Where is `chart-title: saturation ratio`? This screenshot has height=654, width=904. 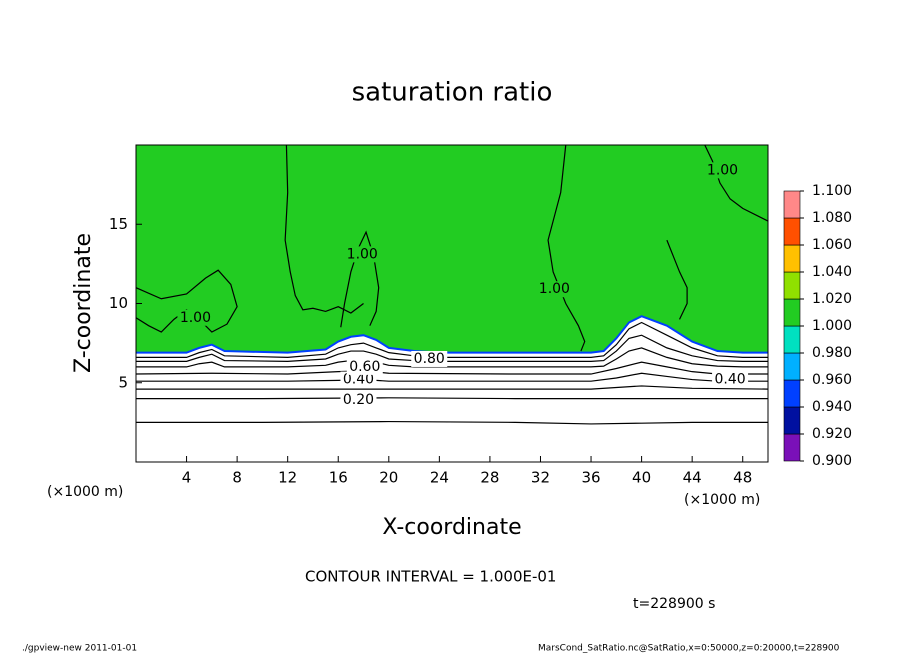 chart-title: saturation ratio is located at coordinates (452, 93).